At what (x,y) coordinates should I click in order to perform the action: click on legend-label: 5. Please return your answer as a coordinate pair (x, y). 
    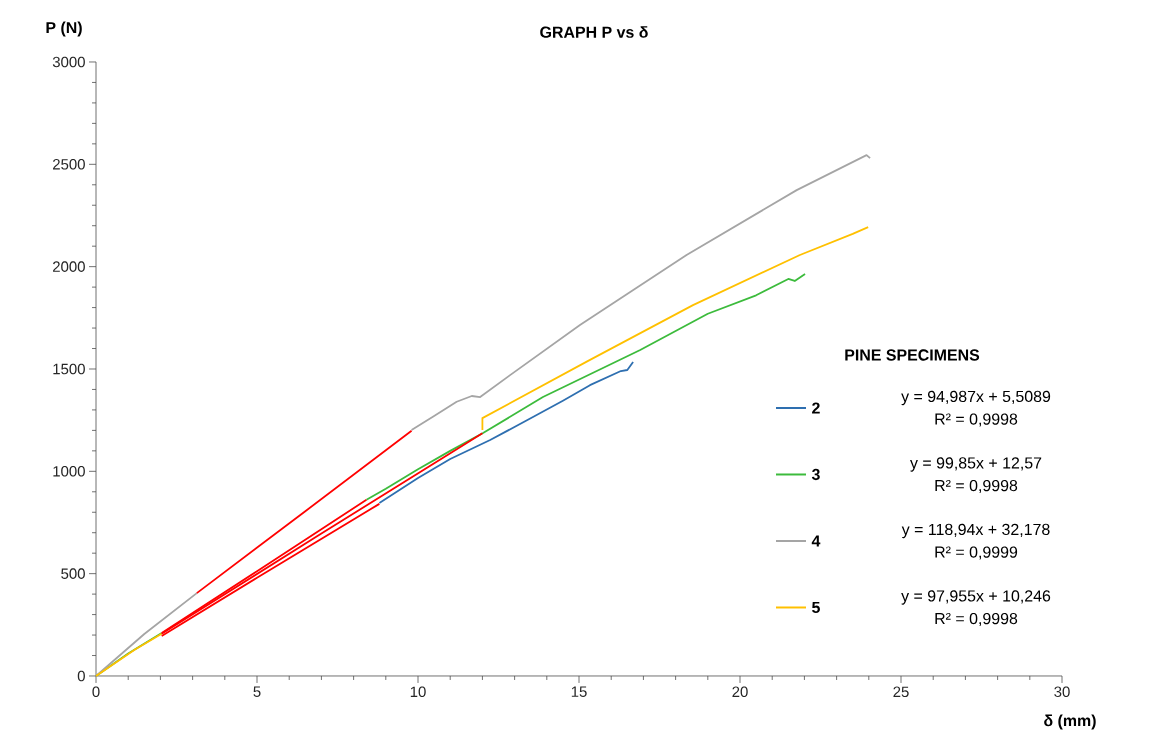
    Looking at the image, I should click on (816, 607).